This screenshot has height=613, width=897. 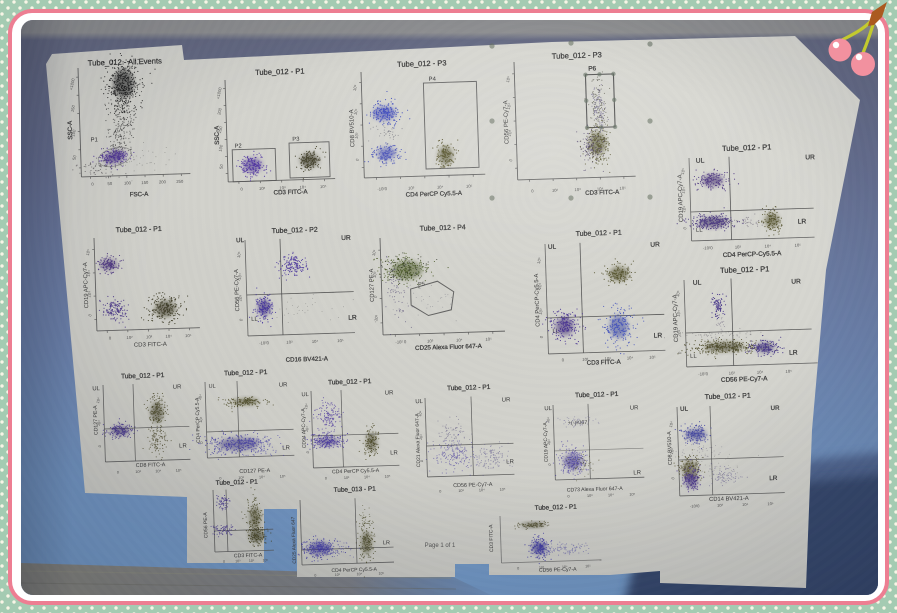 I want to click on svg-text: CD14 BV421-A, so click(x=729, y=499).